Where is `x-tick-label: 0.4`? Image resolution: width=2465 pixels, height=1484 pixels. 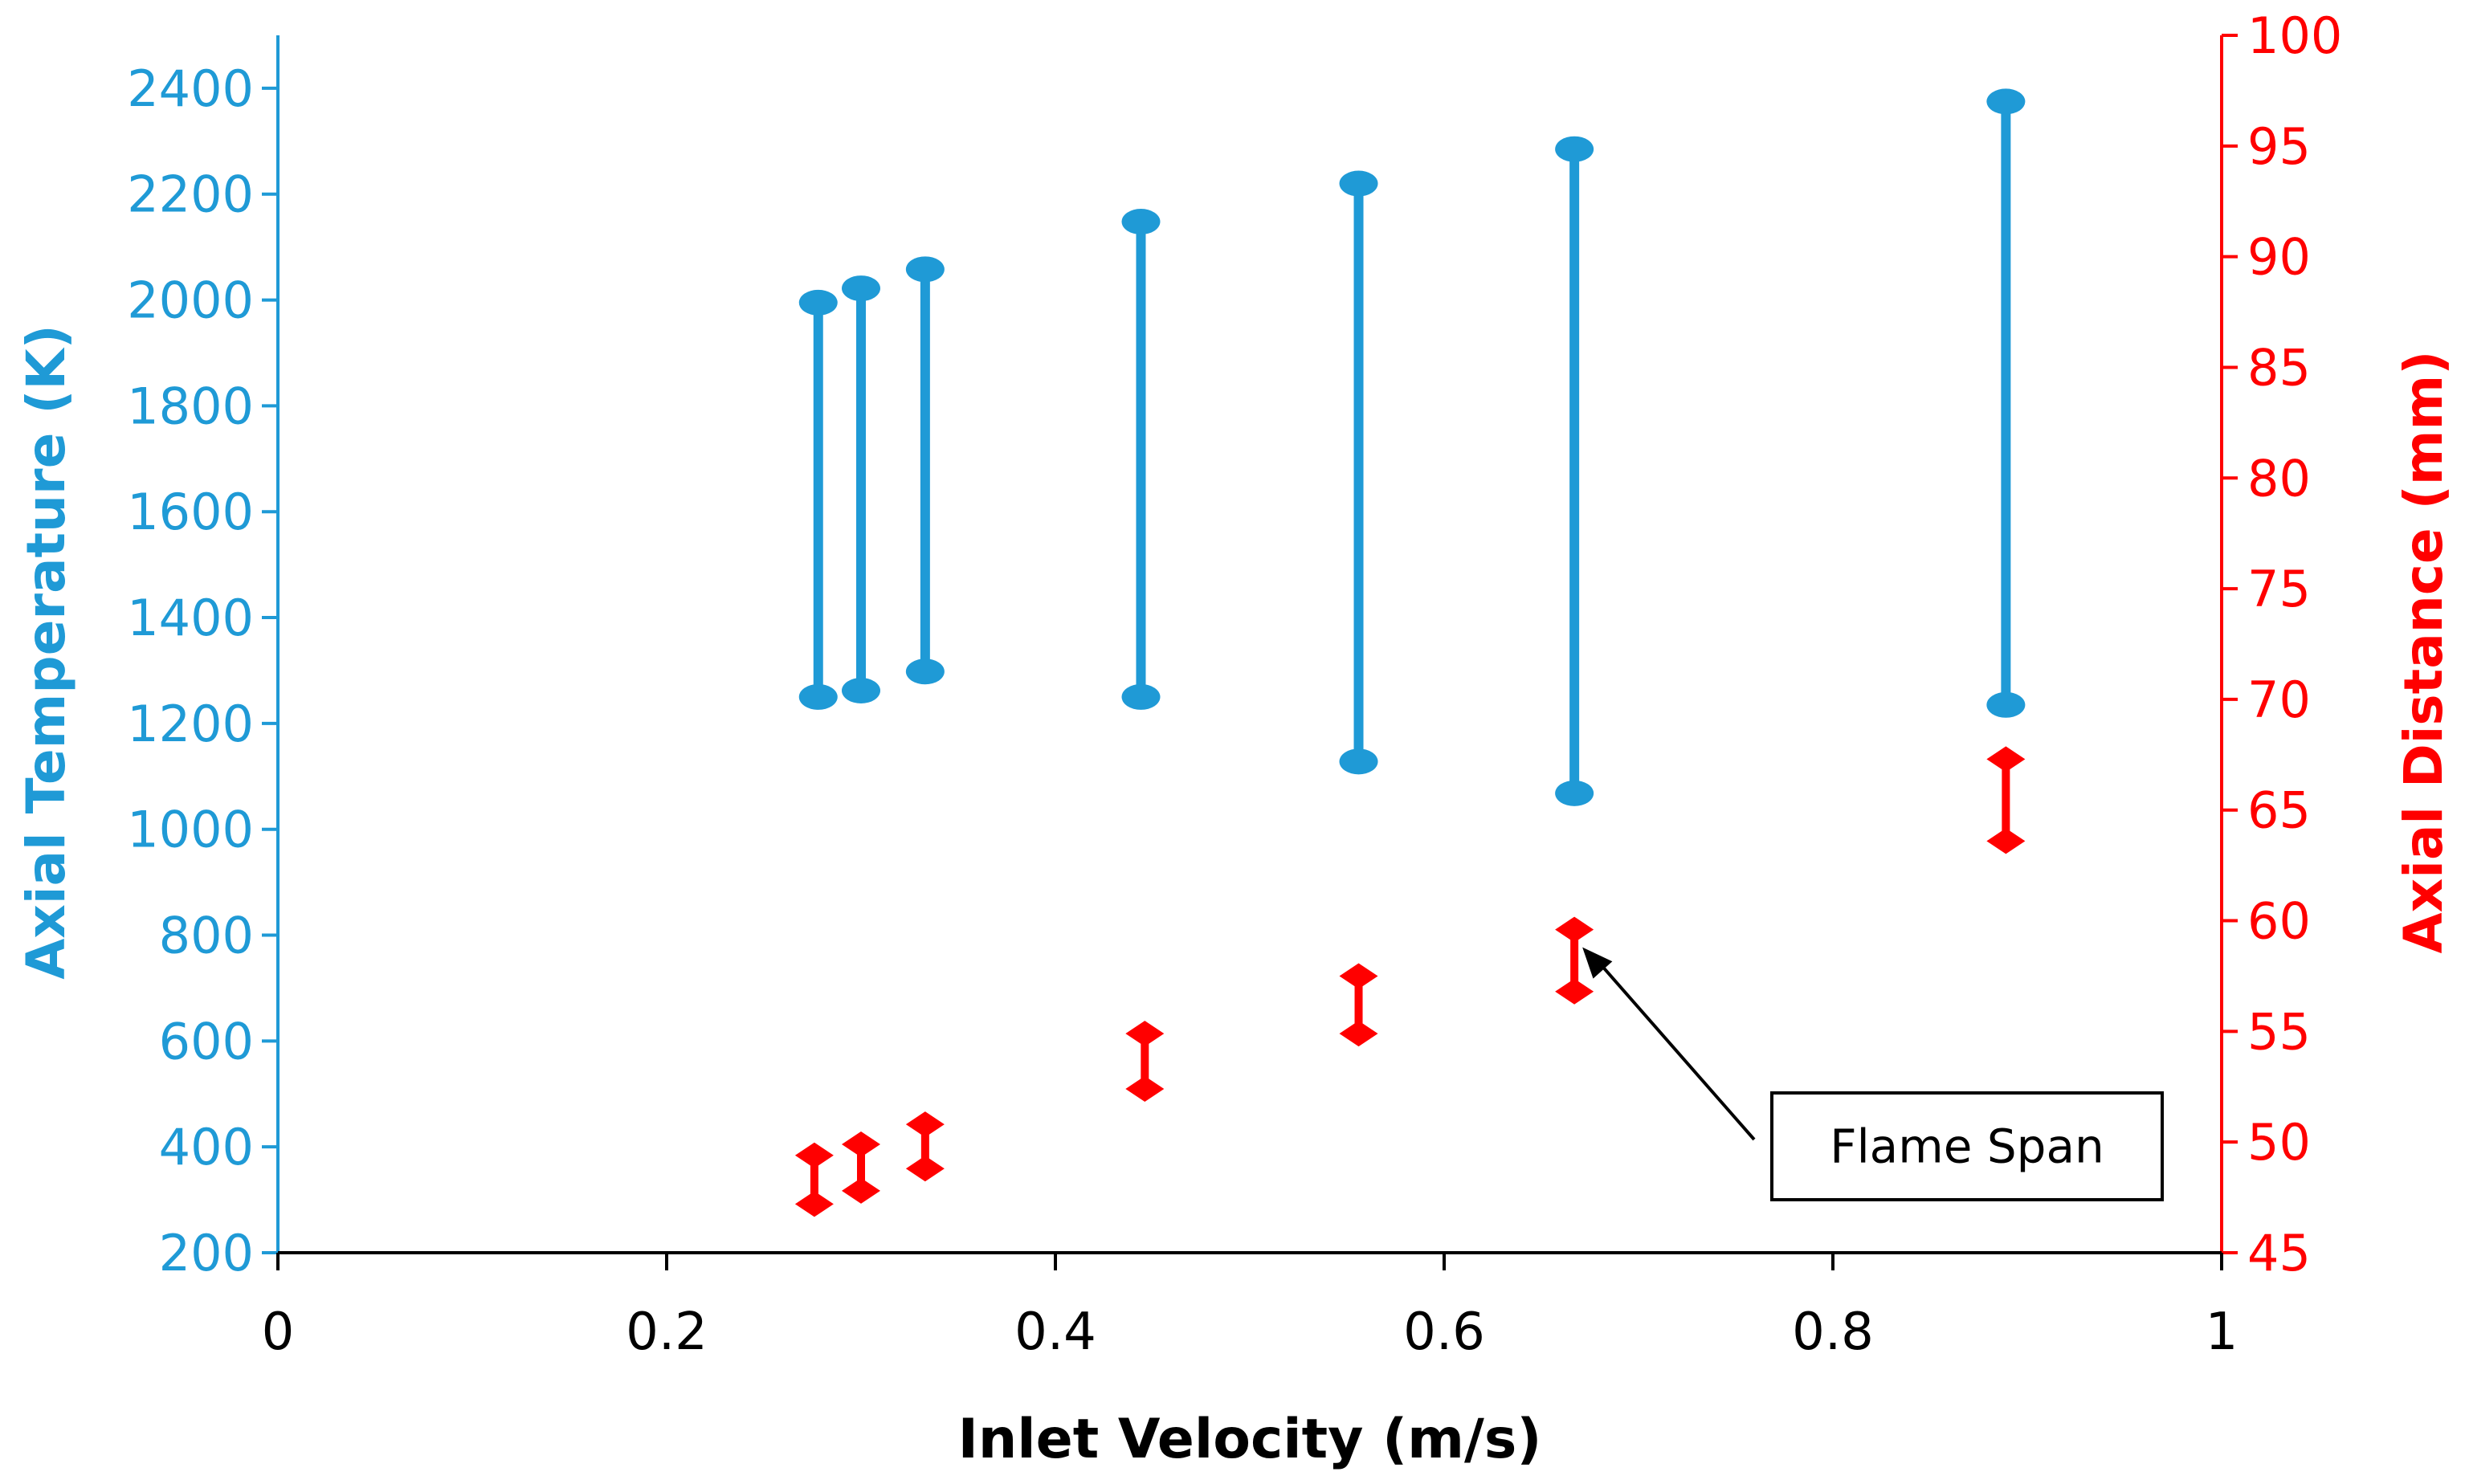 x-tick-label: 0.4 is located at coordinates (1055, 1332).